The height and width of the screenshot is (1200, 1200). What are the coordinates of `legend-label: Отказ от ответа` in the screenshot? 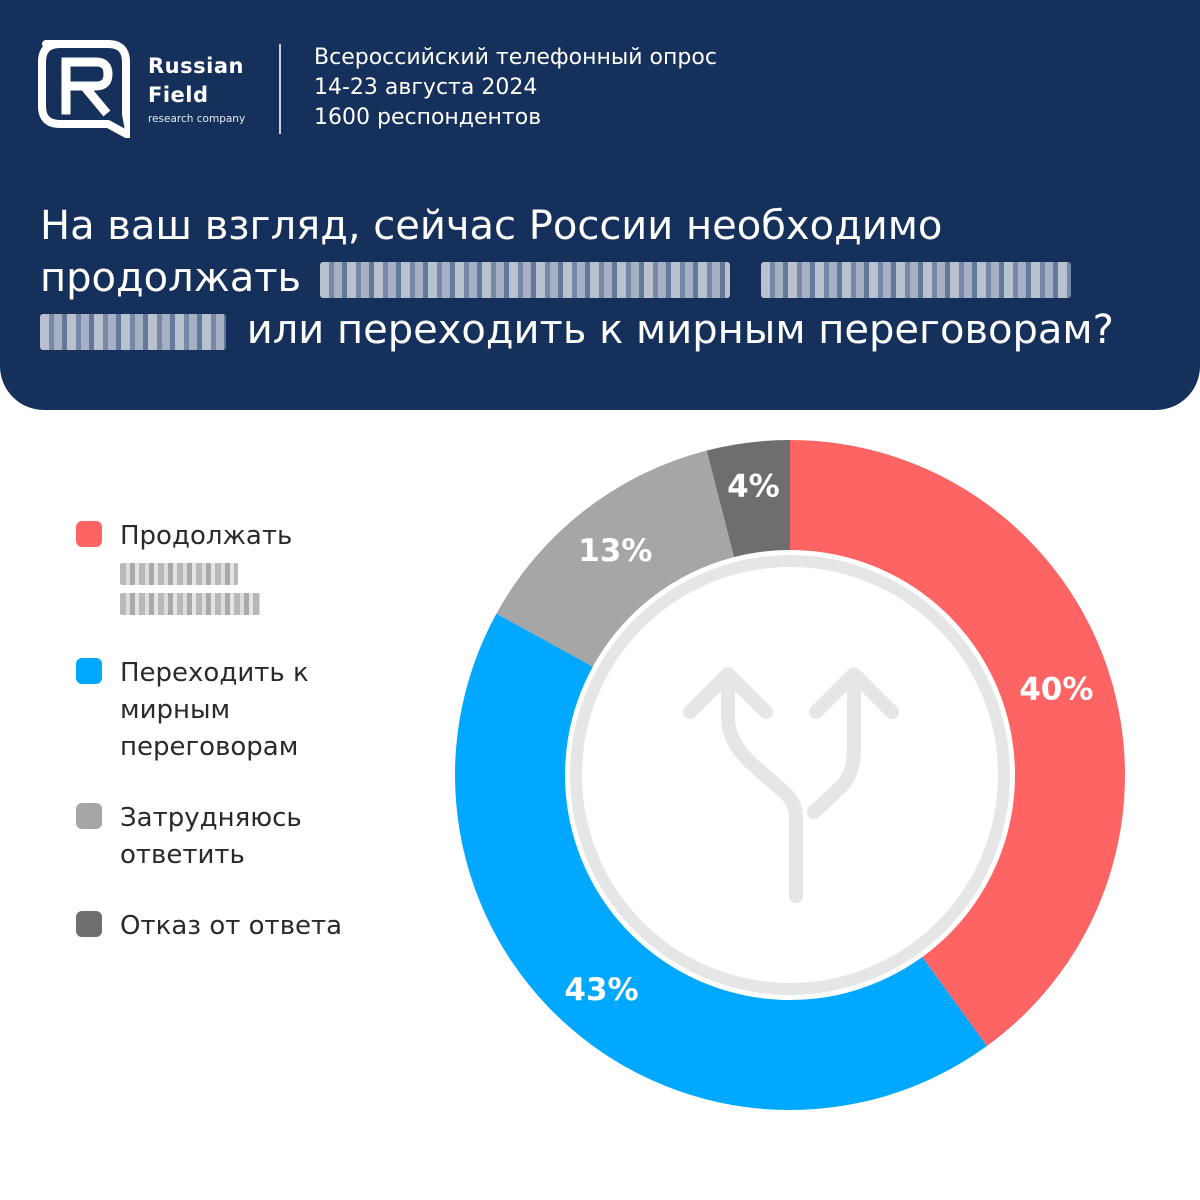 It's located at (231, 926).